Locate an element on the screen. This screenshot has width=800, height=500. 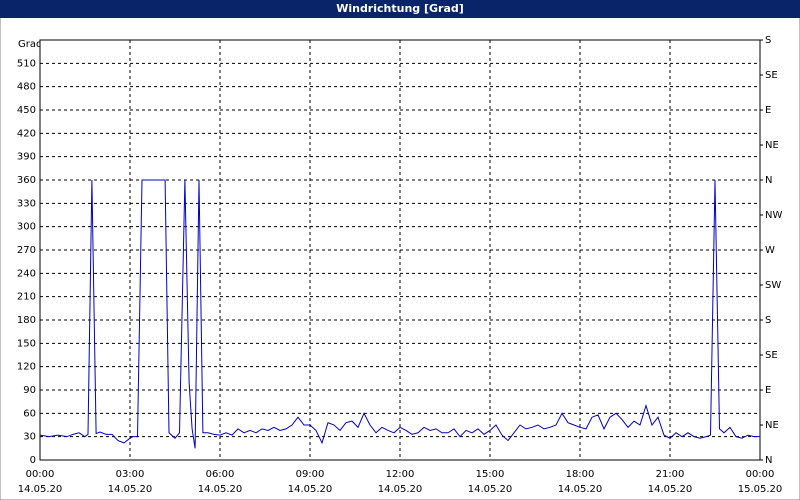
y-tick-label: 210 is located at coordinates (26, 297).